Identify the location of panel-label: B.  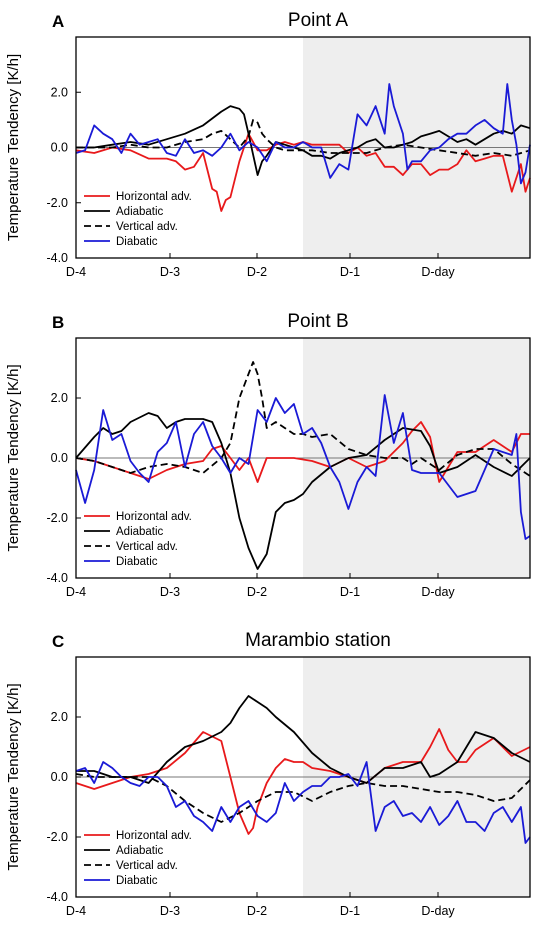
(58, 322).